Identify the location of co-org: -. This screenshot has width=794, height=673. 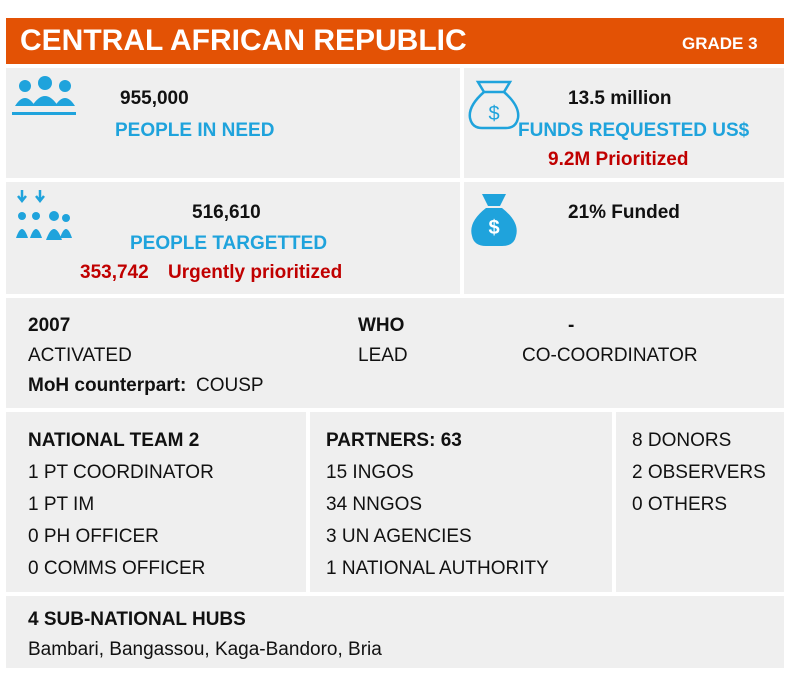
(571, 325).